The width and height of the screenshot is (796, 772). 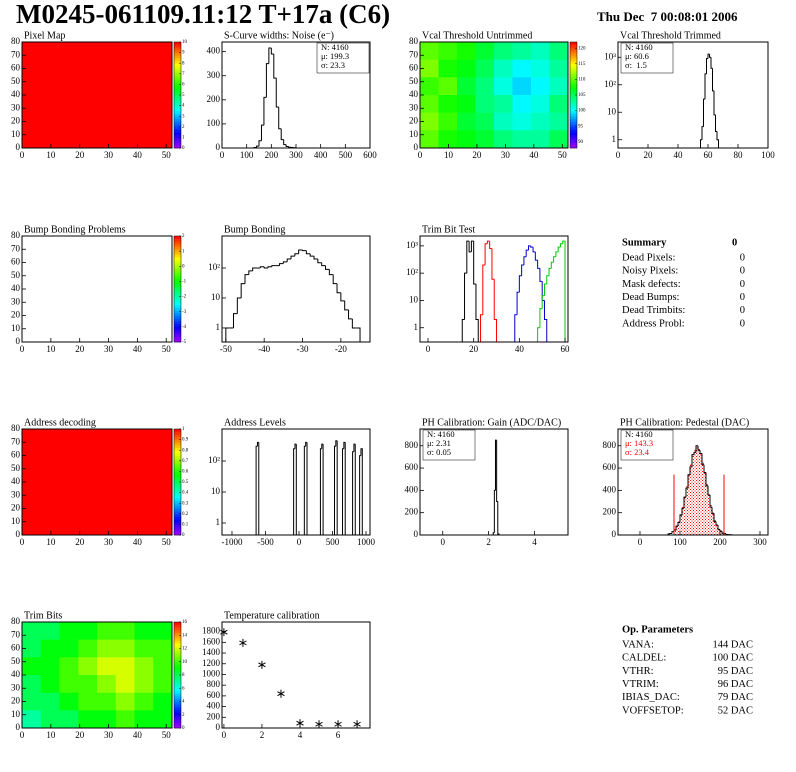 What do you see at coordinates (638, 671) in the screenshot?
I see `parameter-label: VTHR:` at bounding box center [638, 671].